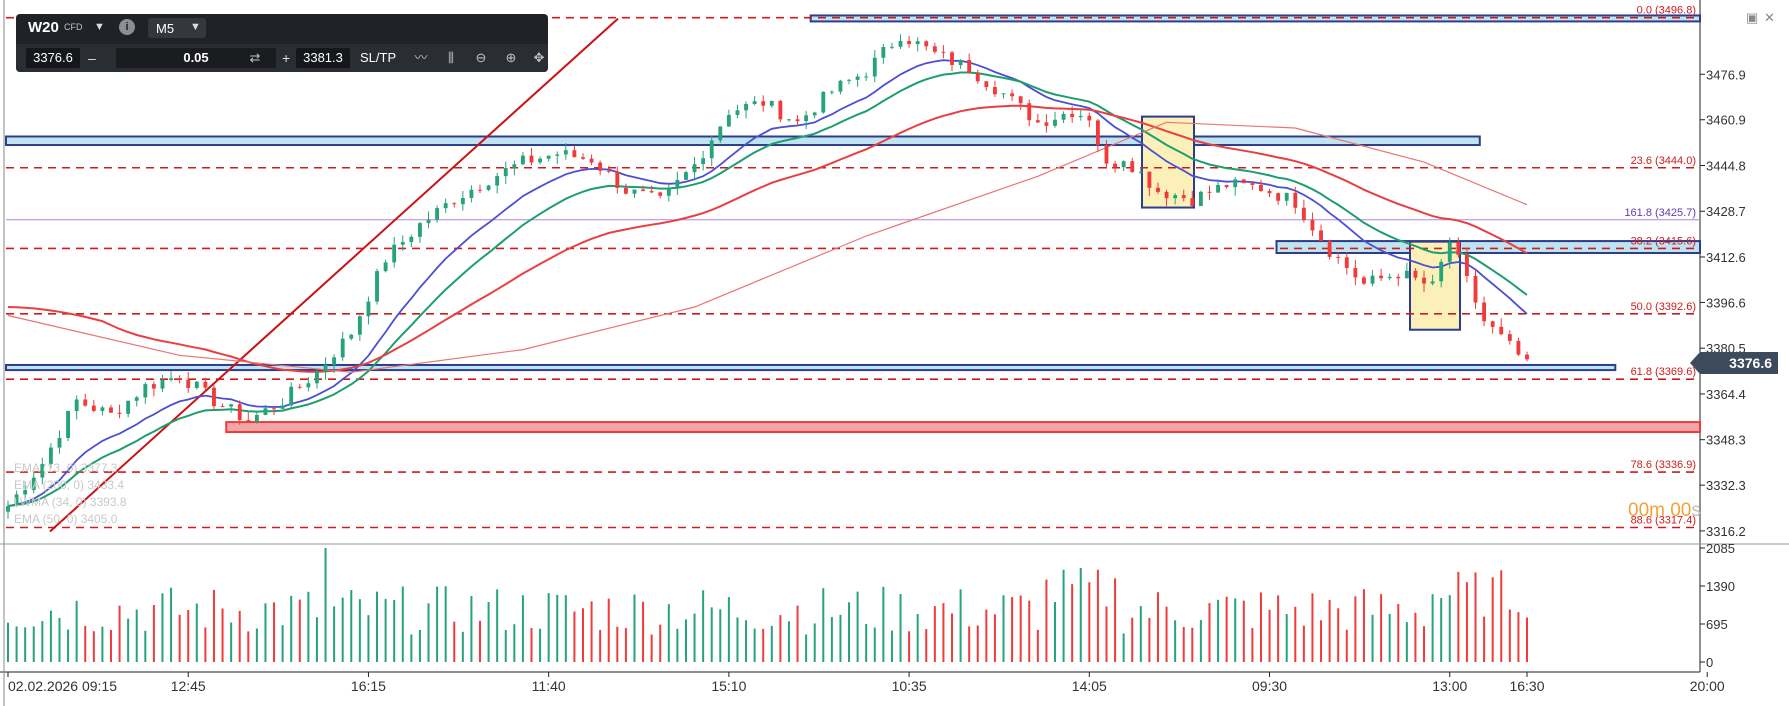 This screenshot has height=706, width=1789. What do you see at coordinates (1769, 17) in the screenshot?
I see `close-icon: ✕` at bounding box center [1769, 17].